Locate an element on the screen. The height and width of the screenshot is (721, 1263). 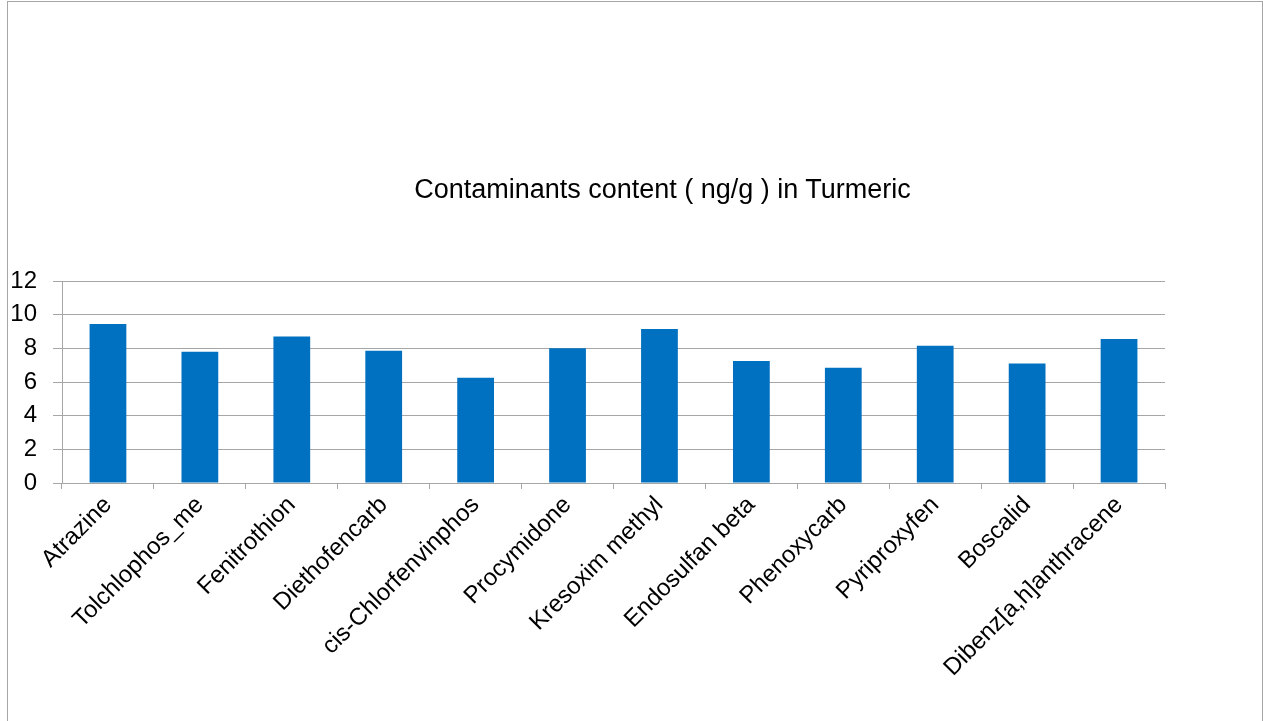
y-tick-label: 8 is located at coordinates (30, 346).